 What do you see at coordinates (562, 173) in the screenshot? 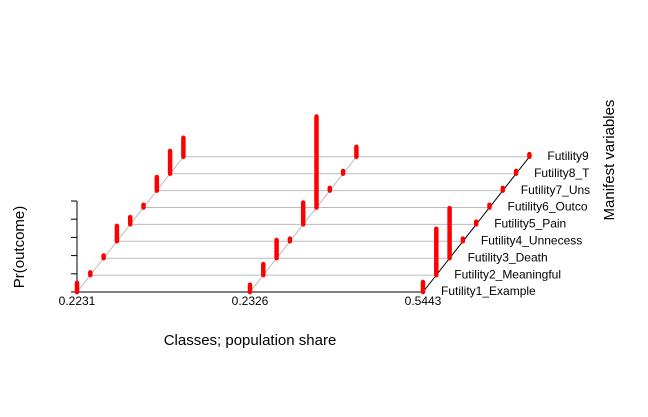
I see `row-label: Futility8_T` at bounding box center [562, 173].